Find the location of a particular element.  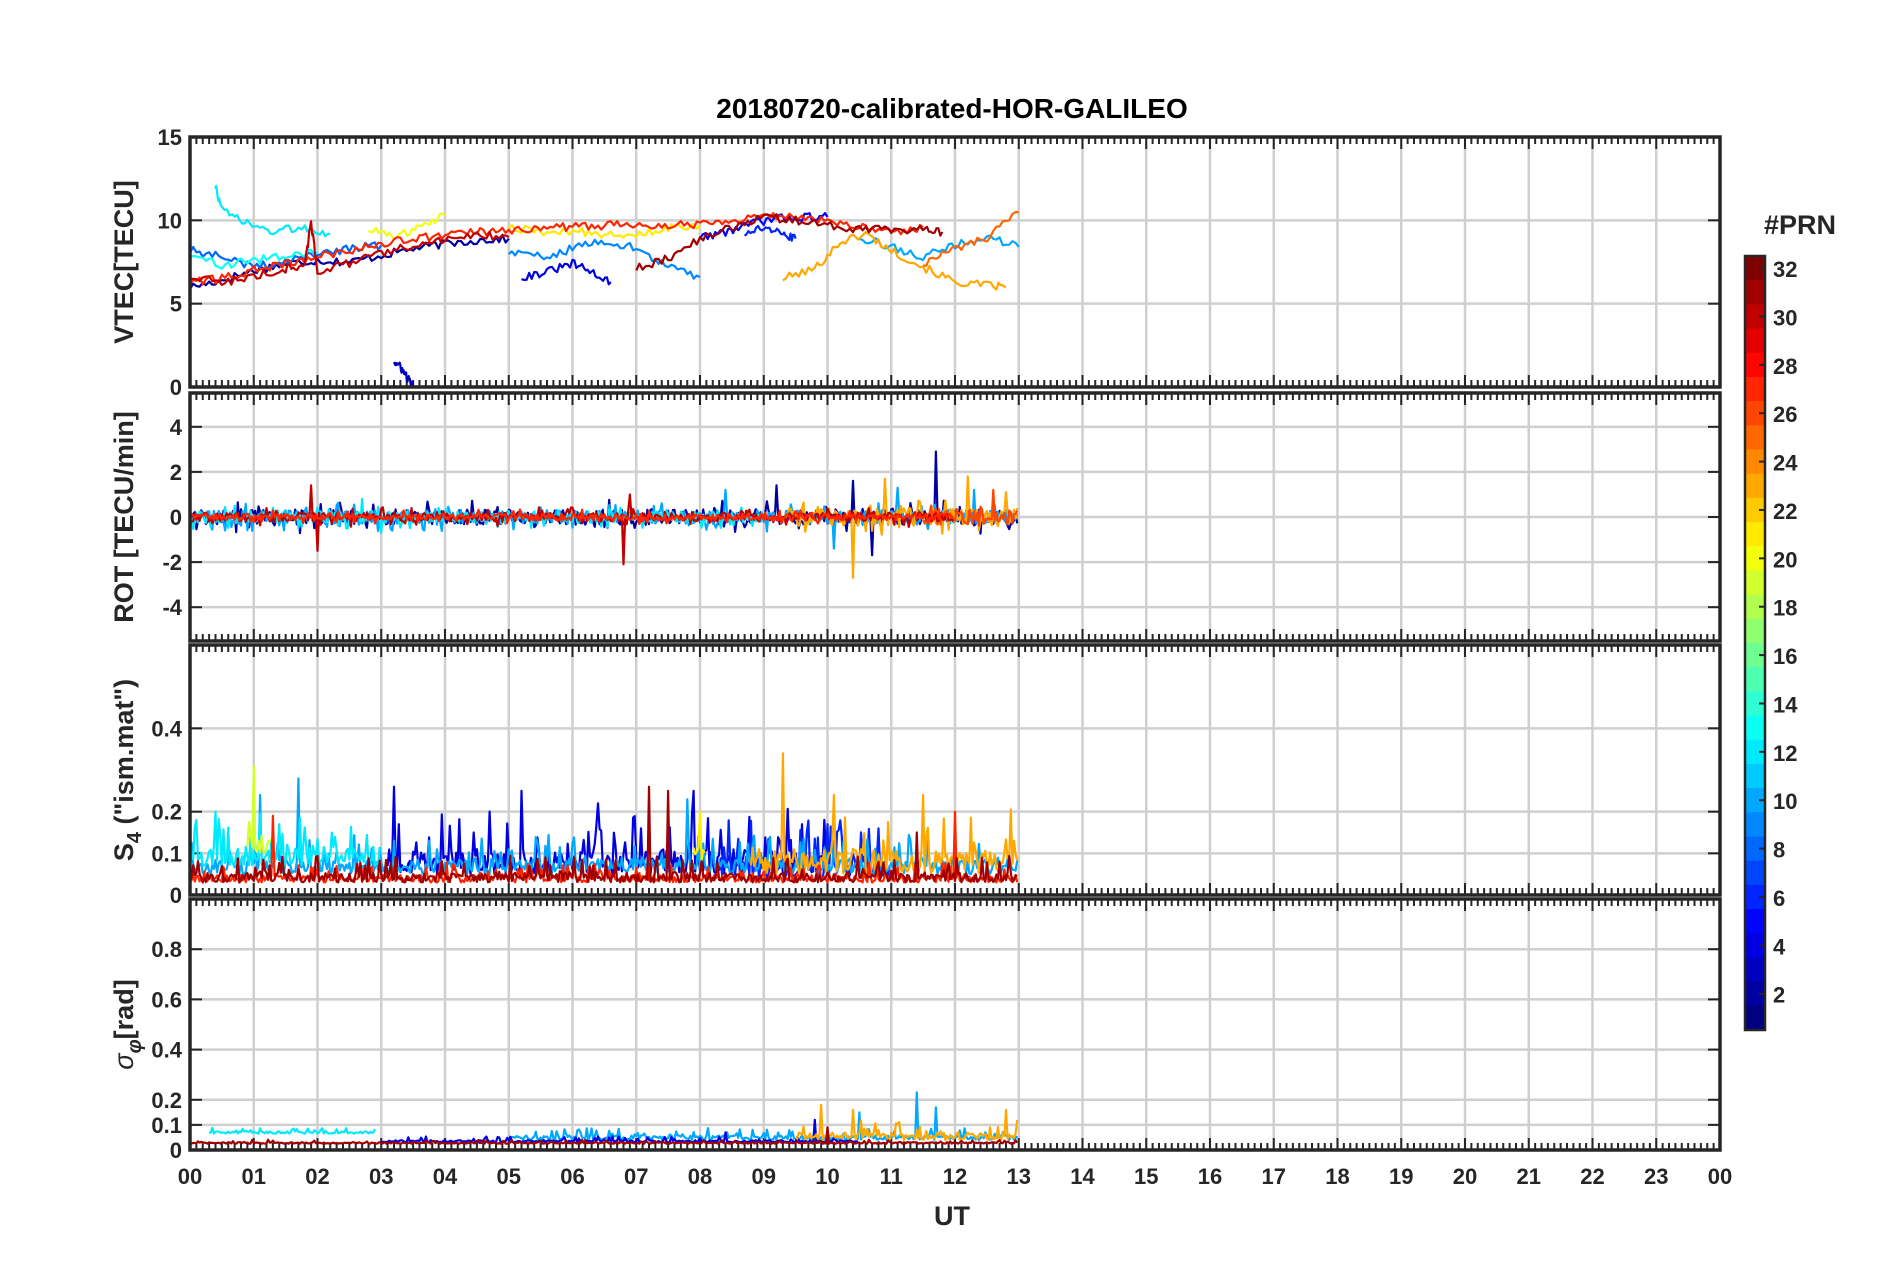

colorbar-label: #PRN is located at coordinates (1800, 225).